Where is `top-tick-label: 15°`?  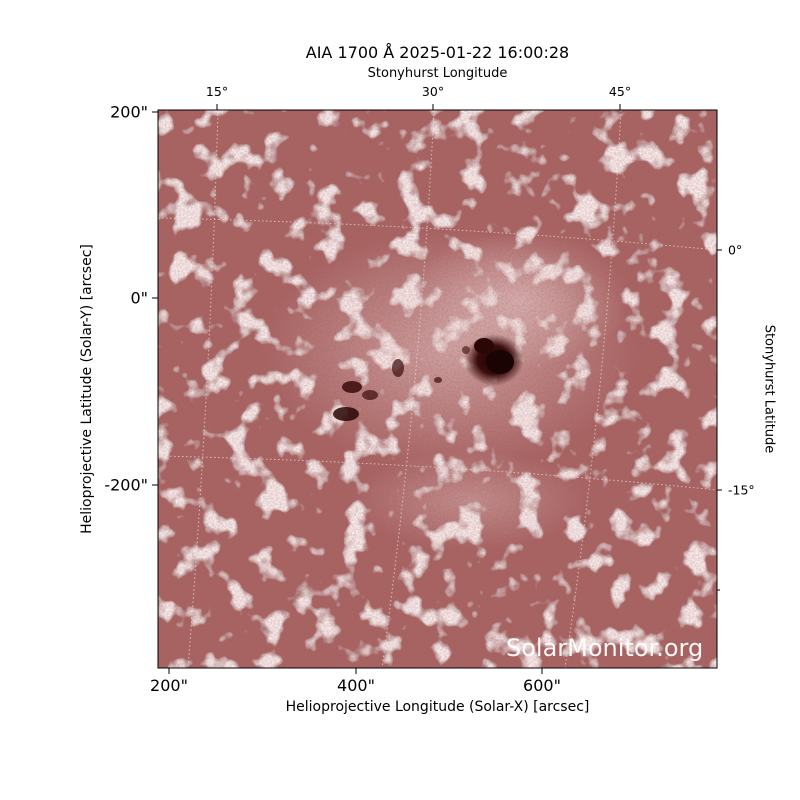 top-tick-label: 15° is located at coordinates (217, 91).